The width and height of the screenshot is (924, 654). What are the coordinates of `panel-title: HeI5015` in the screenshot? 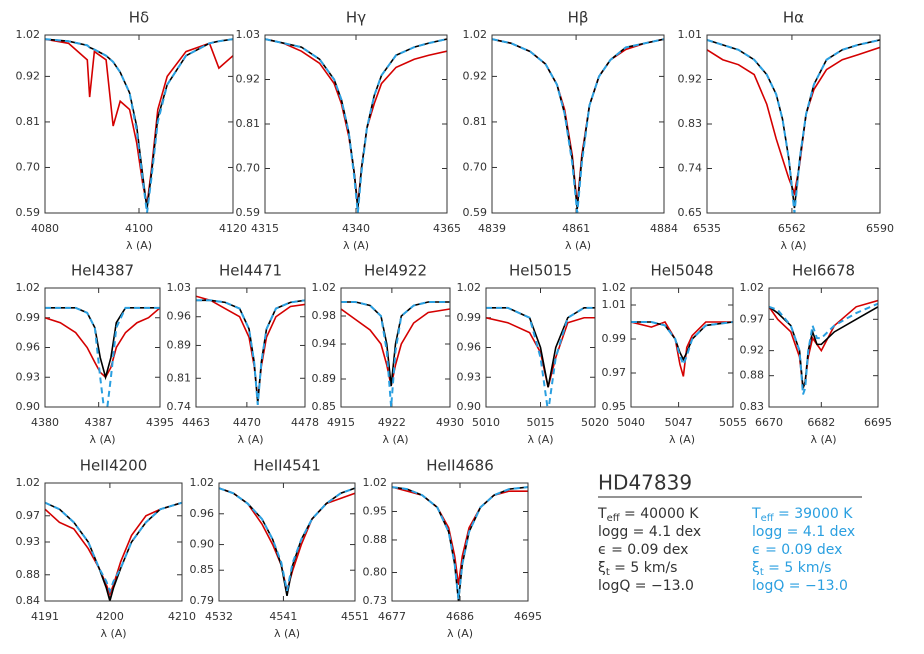 It's located at (540, 271).